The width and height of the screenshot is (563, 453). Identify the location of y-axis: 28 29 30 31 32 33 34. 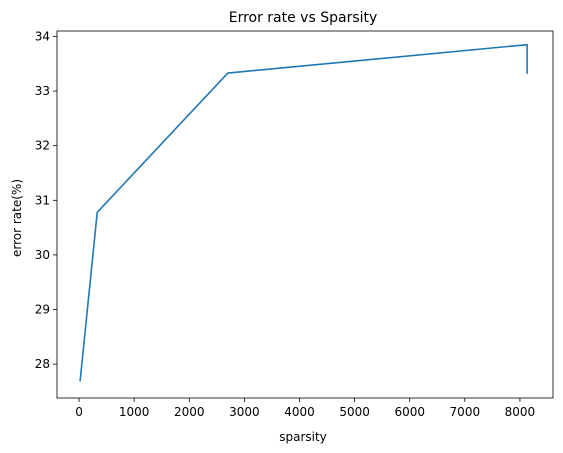
(46, 200).